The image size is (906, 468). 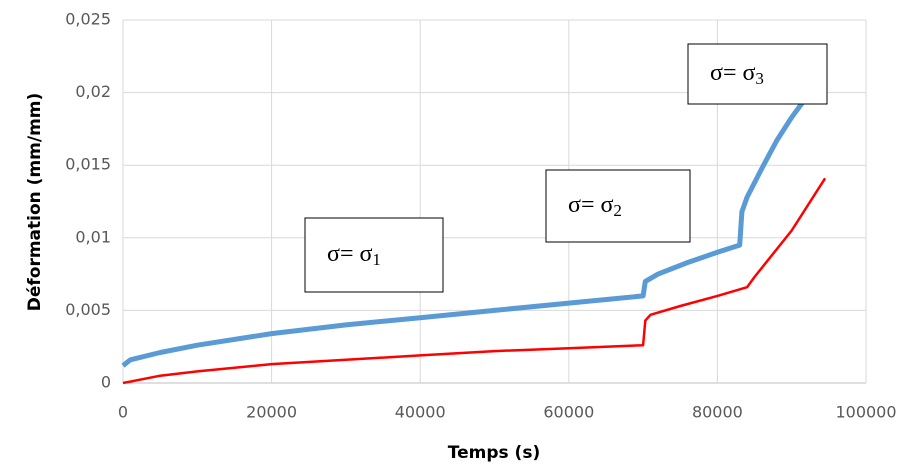 I want to click on annotation: σ= σ3, so click(x=737, y=74).